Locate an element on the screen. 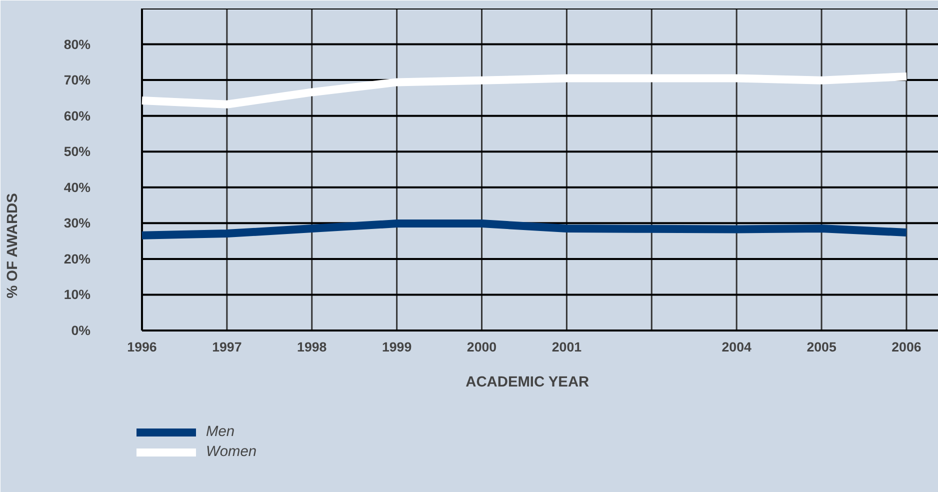  y-tick-label: 50% is located at coordinates (77, 152).